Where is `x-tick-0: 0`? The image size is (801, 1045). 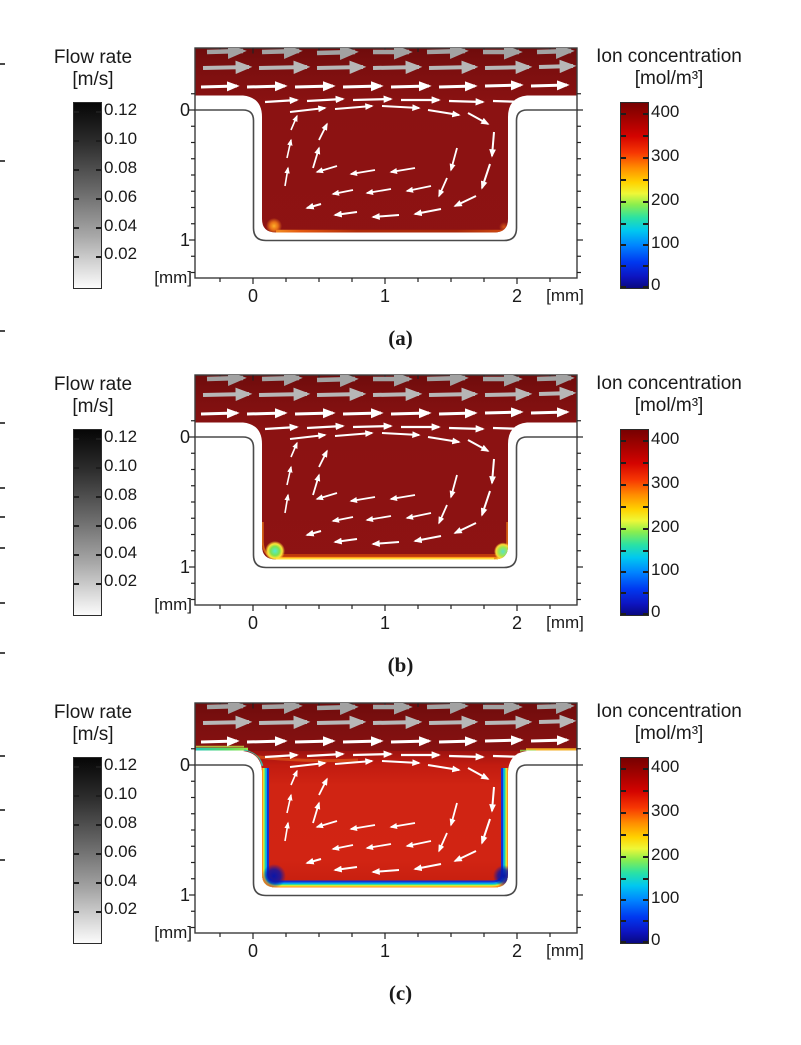 x-tick-0: 0 is located at coordinates (252, 623).